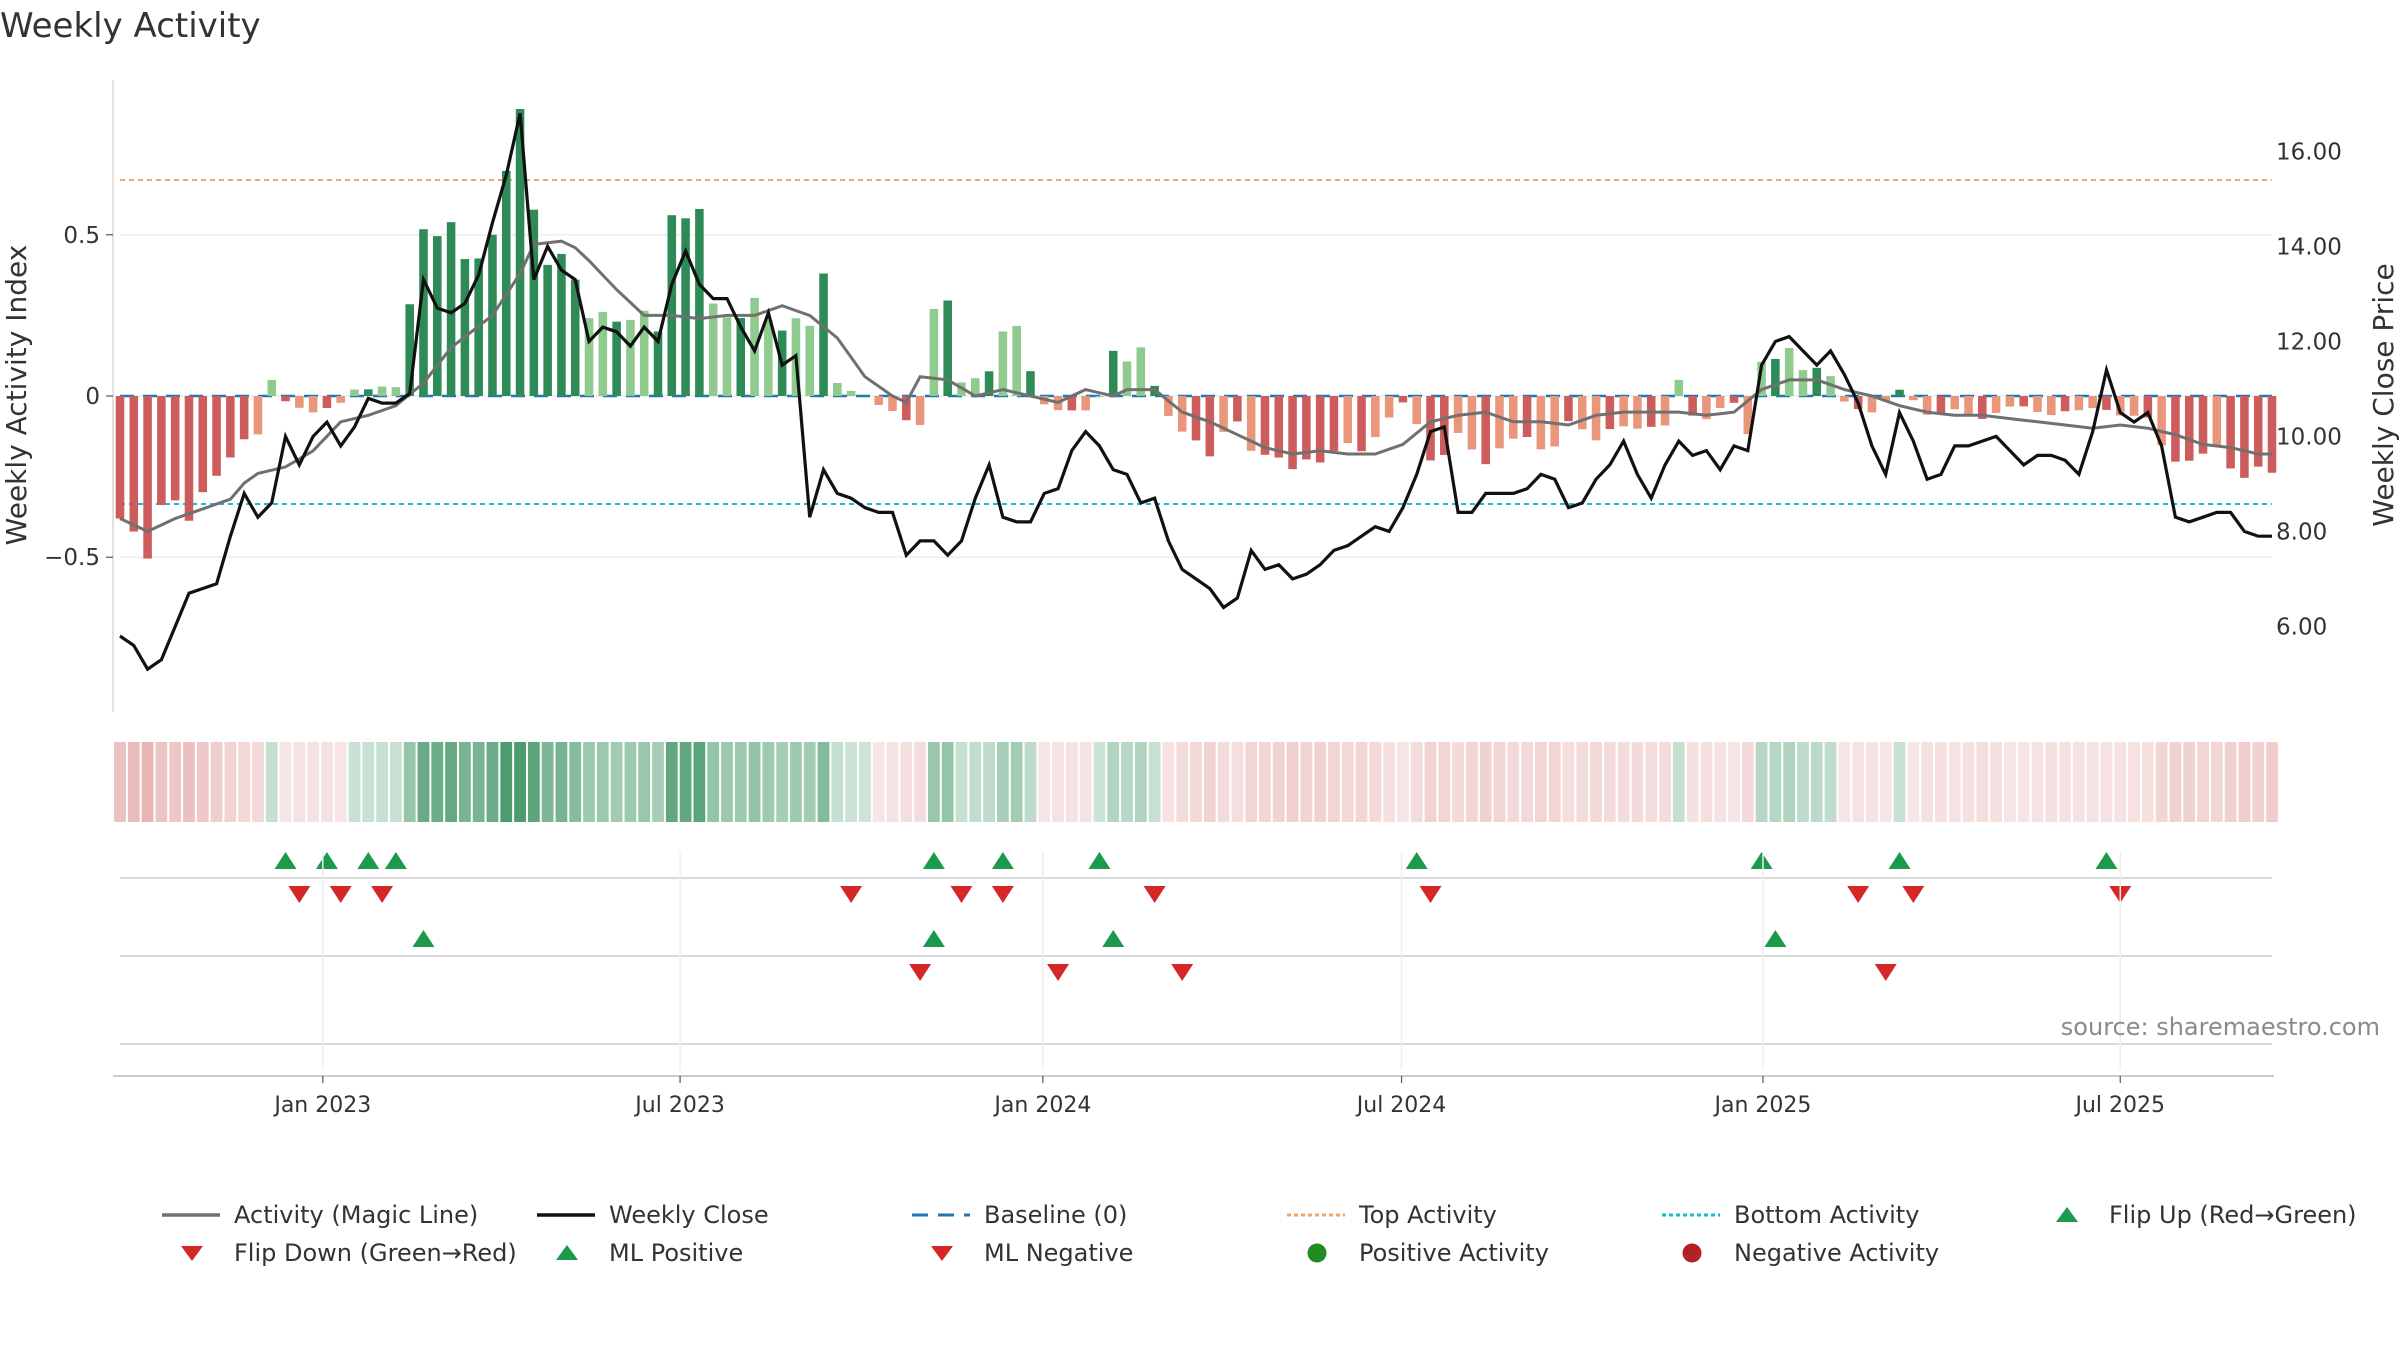 Image resolution: width=2400 pixels, height=1350 pixels. I want to click on legend-label: Positive Activity, so click(1454, 1253).